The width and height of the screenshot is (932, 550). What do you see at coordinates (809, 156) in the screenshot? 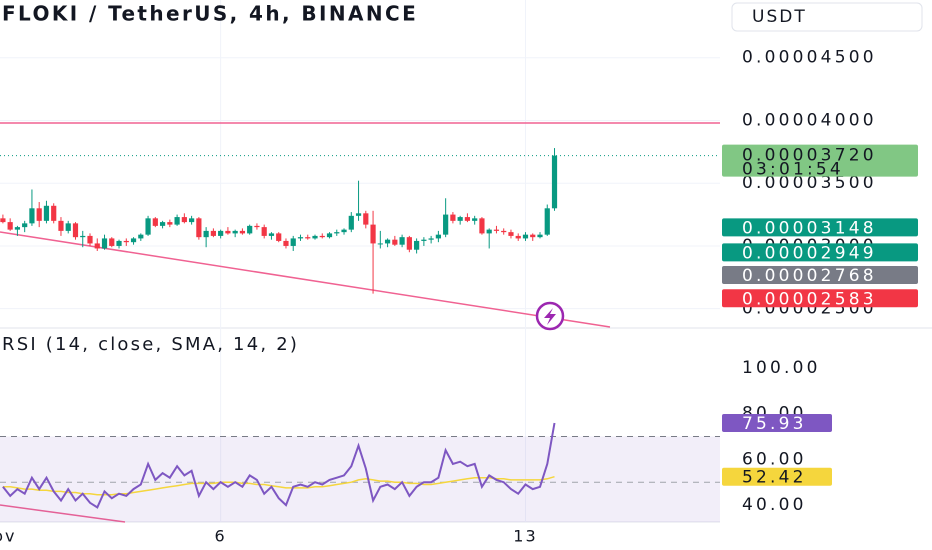
I see `last-price-label: 0.00003720` at bounding box center [809, 156].